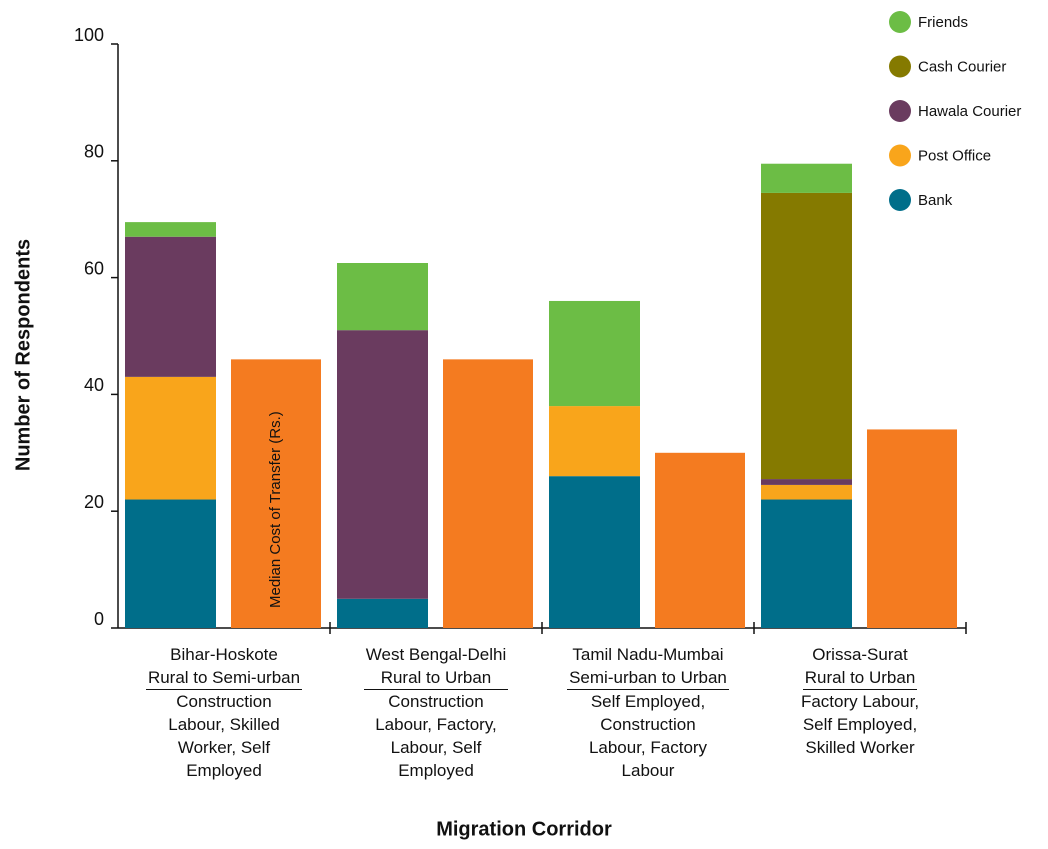 Image resolution: width=1048 pixels, height=849 pixels. I want to click on legend-label: Post Office, so click(954, 155).